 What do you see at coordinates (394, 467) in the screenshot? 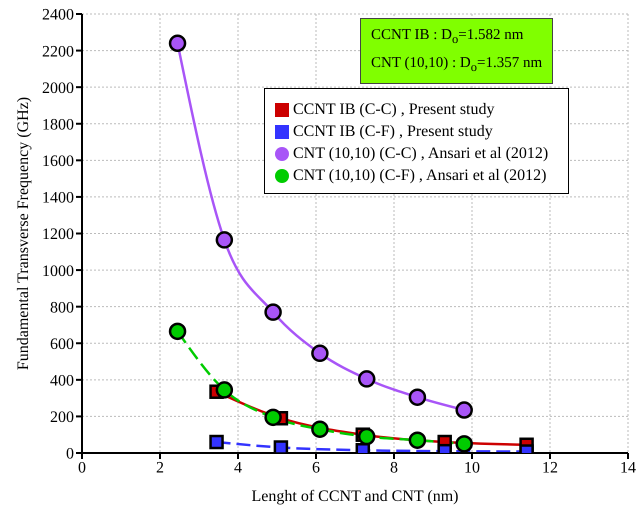
I see `x-tick-label: 8` at bounding box center [394, 467].